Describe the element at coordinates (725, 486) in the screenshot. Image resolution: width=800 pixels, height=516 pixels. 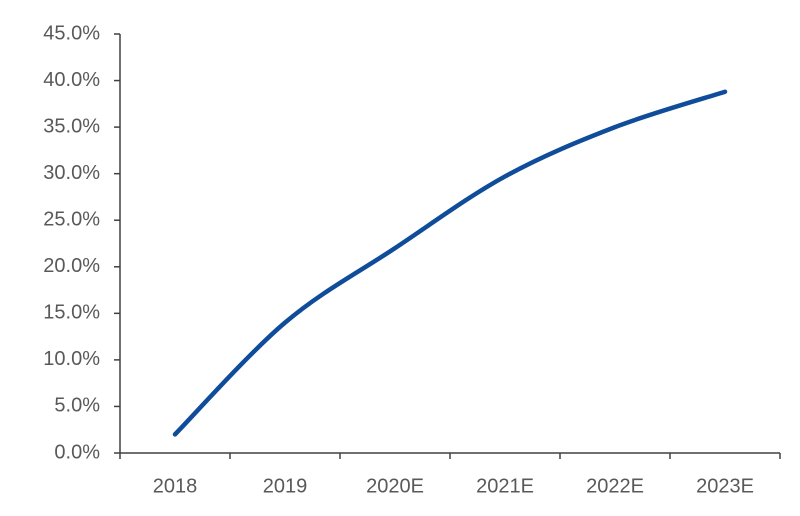
I see `x-tick-label: 2023E` at that location.